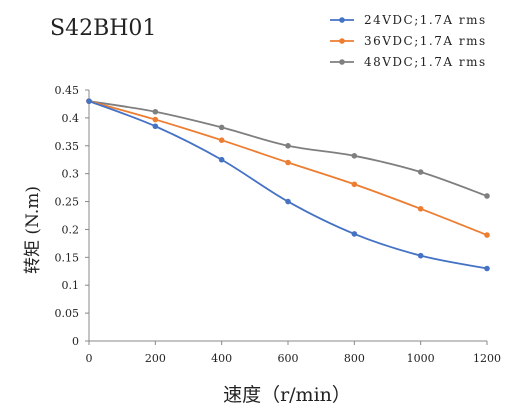  Describe the element at coordinates (425, 41) in the screenshot. I see `legend-label: 36VDC;1.7A rms` at that location.